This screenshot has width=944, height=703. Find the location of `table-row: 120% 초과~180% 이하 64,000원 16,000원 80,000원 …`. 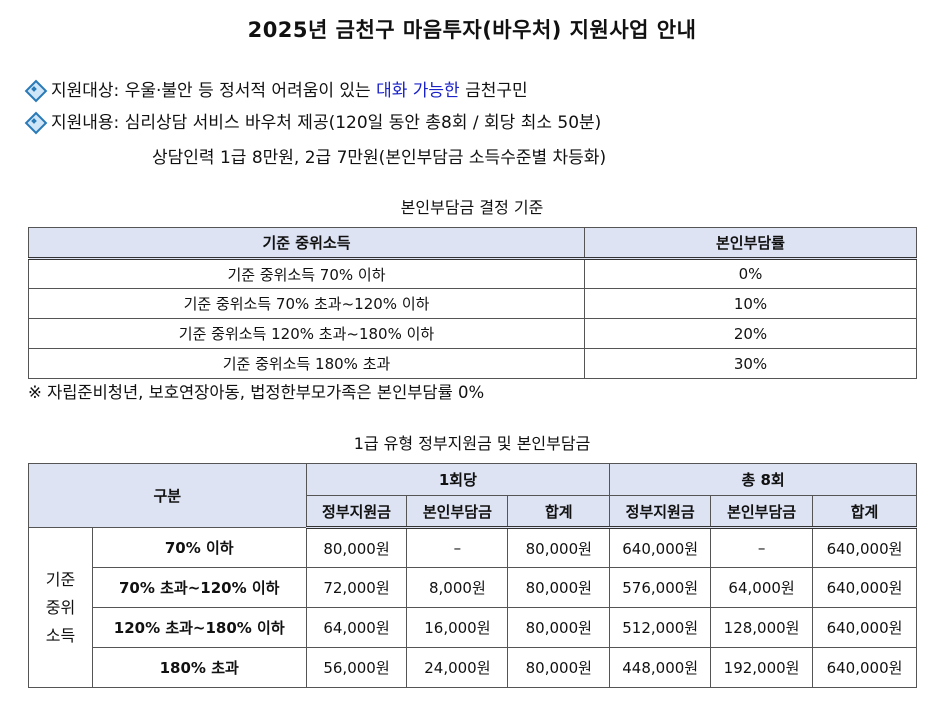

table-row: 120% 초과~180% 이하 64,000원 16,000원 80,000원 … is located at coordinates (473, 627).